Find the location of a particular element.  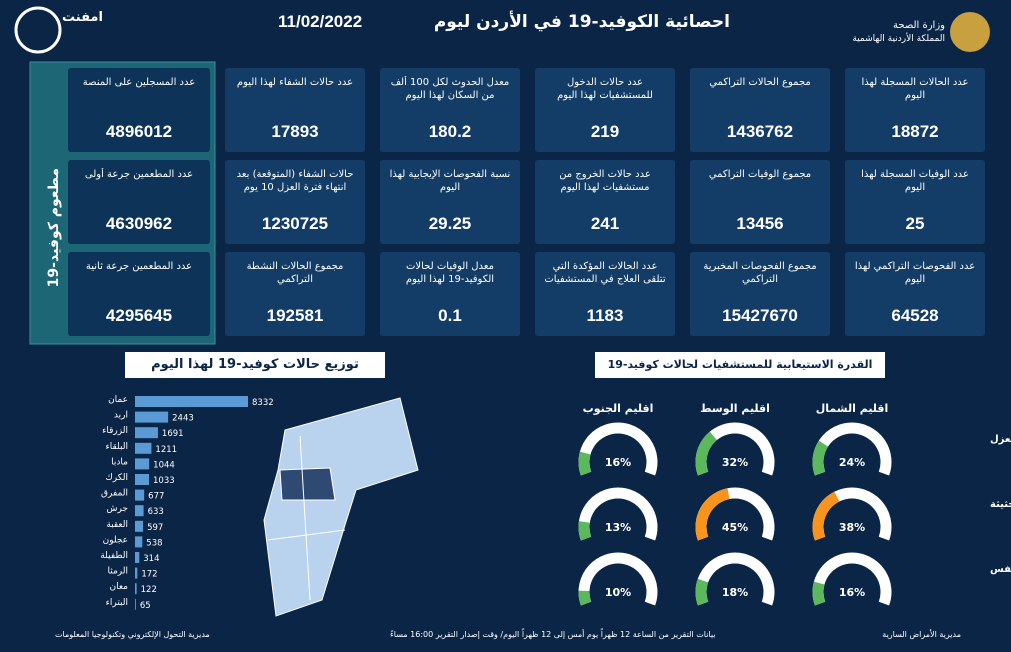

gauge-row-label: نسبة اشغال اسرة العزل is located at coordinates (1000, 439).